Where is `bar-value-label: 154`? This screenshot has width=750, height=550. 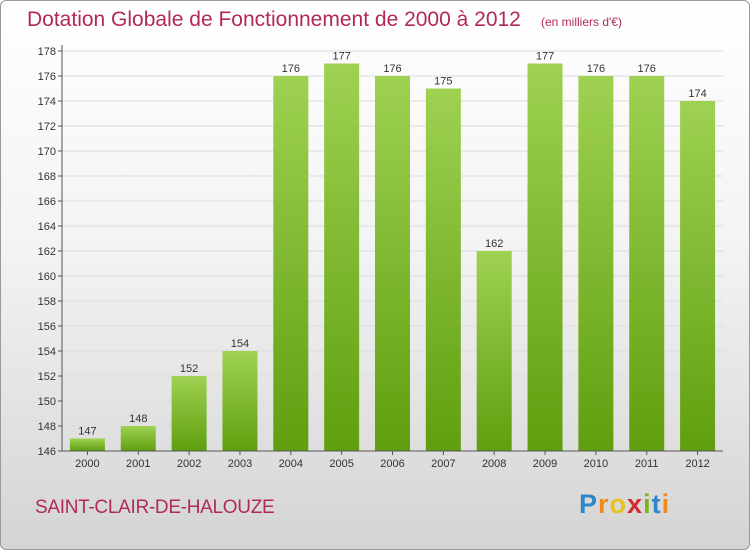
bar-value-label: 154 is located at coordinates (240, 344).